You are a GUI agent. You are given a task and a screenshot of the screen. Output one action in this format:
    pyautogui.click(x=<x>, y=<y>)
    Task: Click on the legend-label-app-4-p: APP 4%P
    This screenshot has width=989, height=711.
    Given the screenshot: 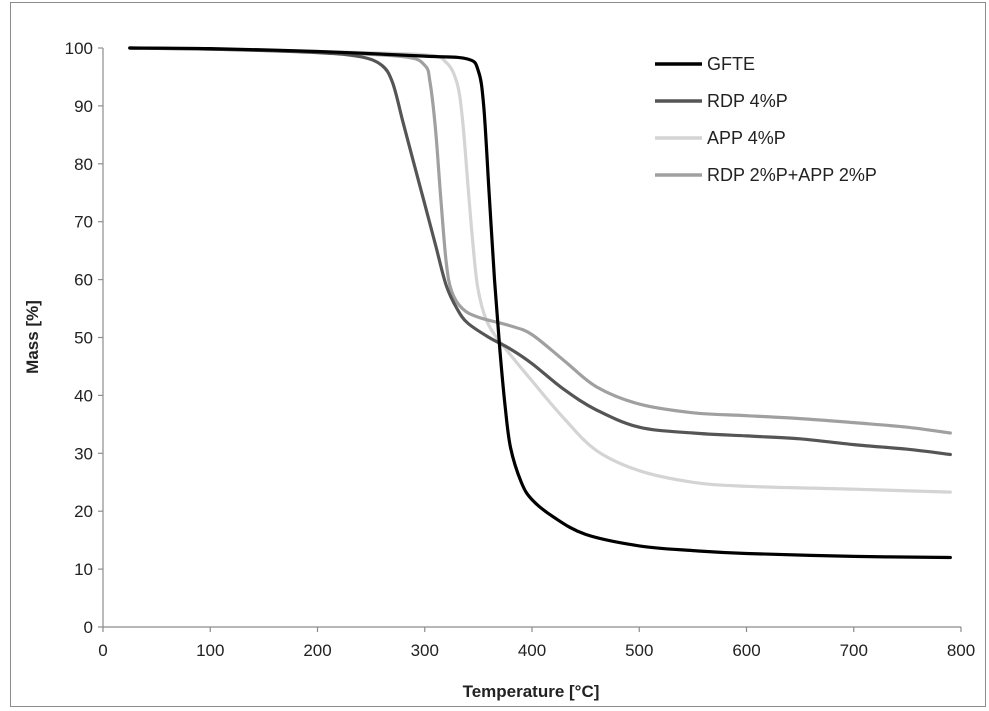 What is the action you would take?
    pyautogui.click(x=746, y=138)
    